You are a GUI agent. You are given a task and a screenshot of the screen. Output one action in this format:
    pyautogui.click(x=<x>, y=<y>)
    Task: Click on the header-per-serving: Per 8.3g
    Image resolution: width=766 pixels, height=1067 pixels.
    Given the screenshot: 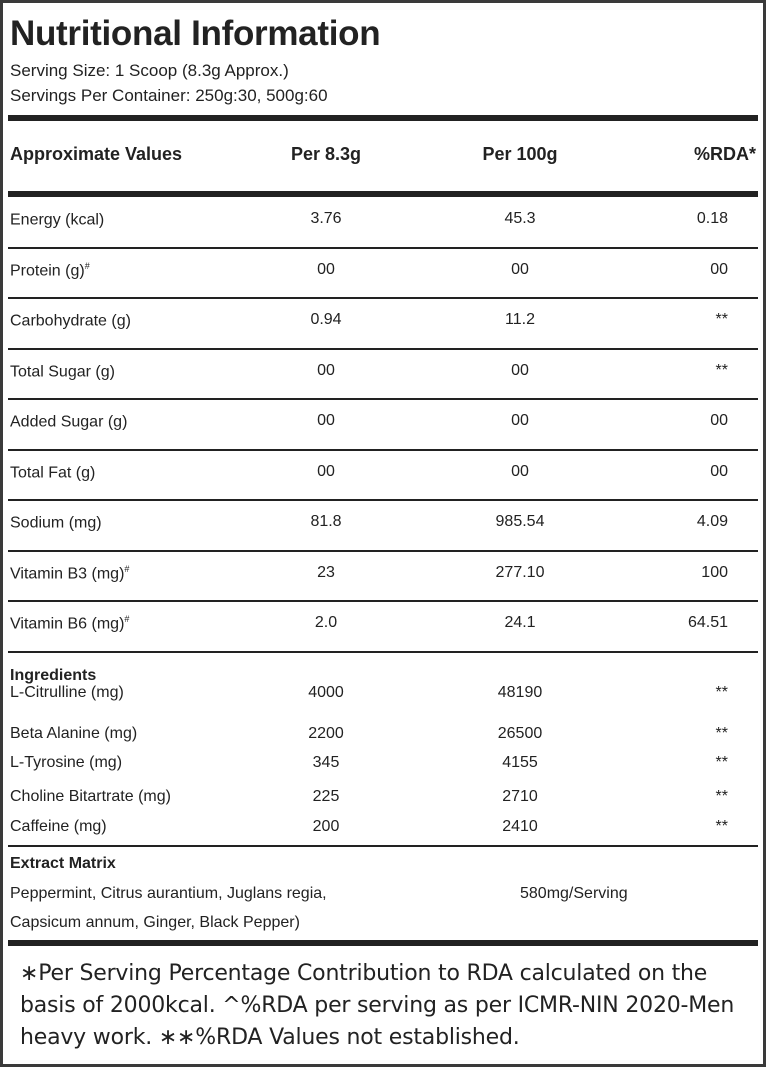 What is the action you would take?
    pyautogui.click(x=326, y=154)
    